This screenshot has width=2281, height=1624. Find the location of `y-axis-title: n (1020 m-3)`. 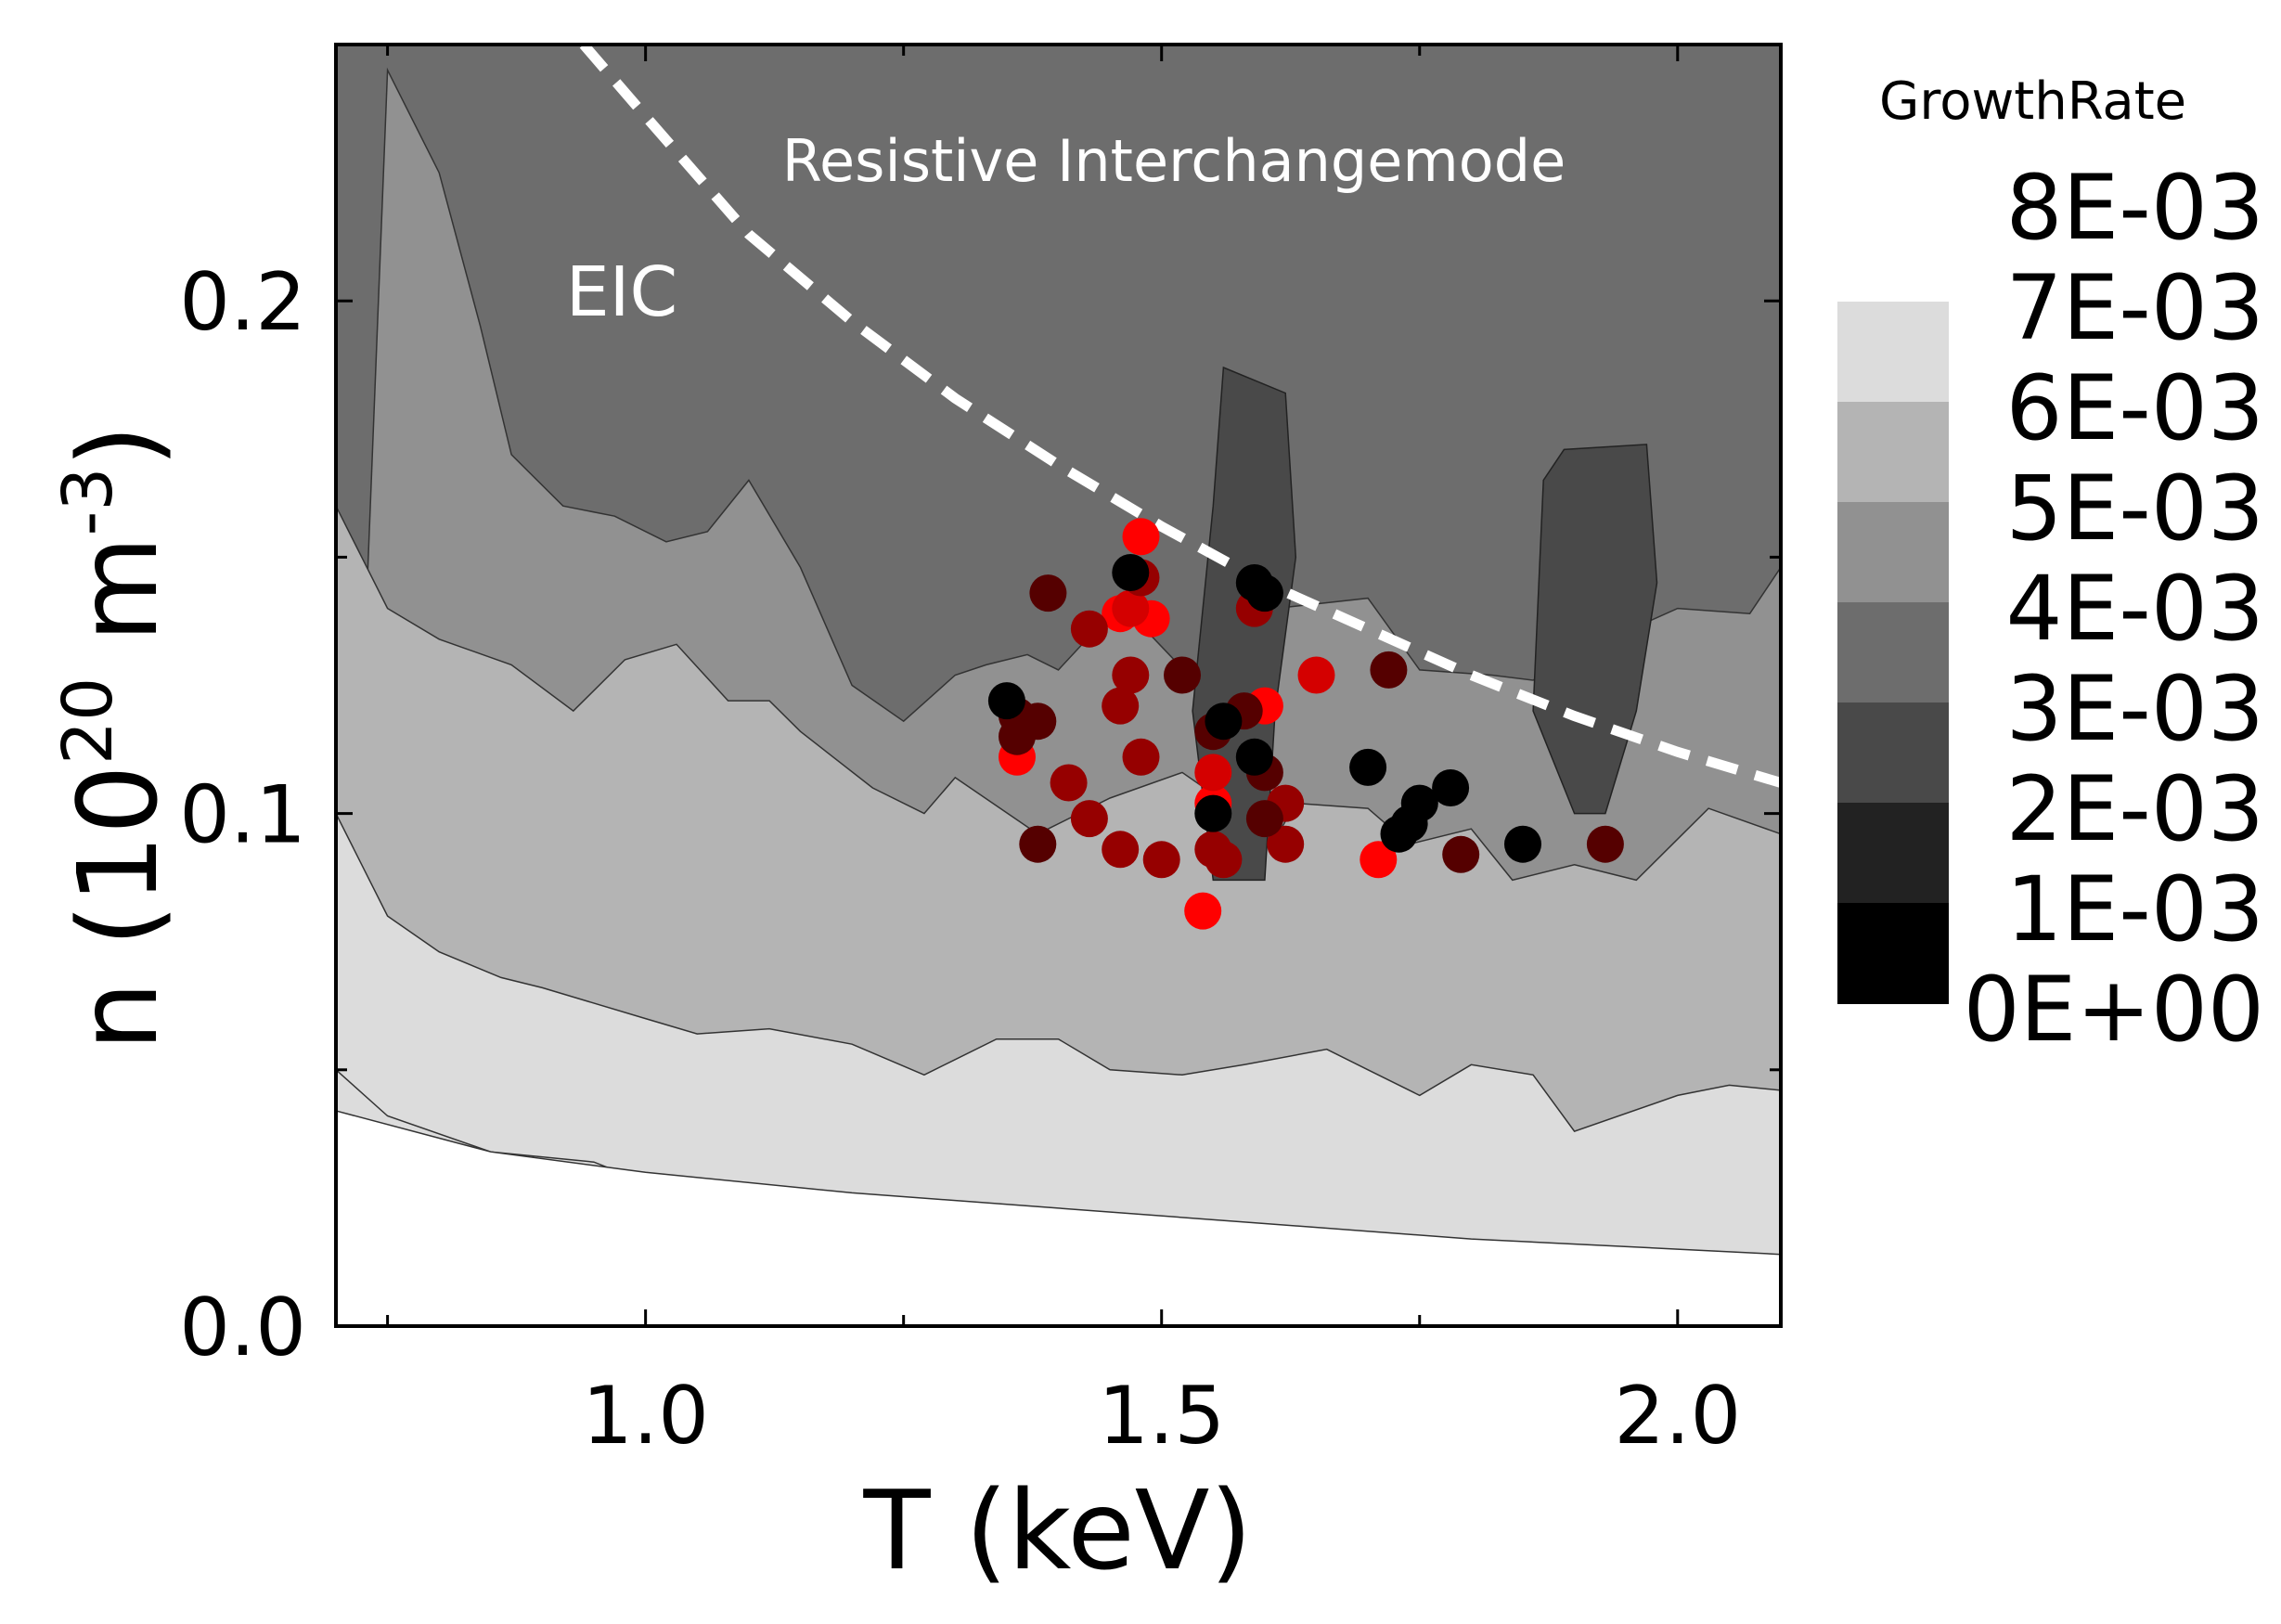

y-axis-title: n (1020 m-3) is located at coordinates (115, 738).